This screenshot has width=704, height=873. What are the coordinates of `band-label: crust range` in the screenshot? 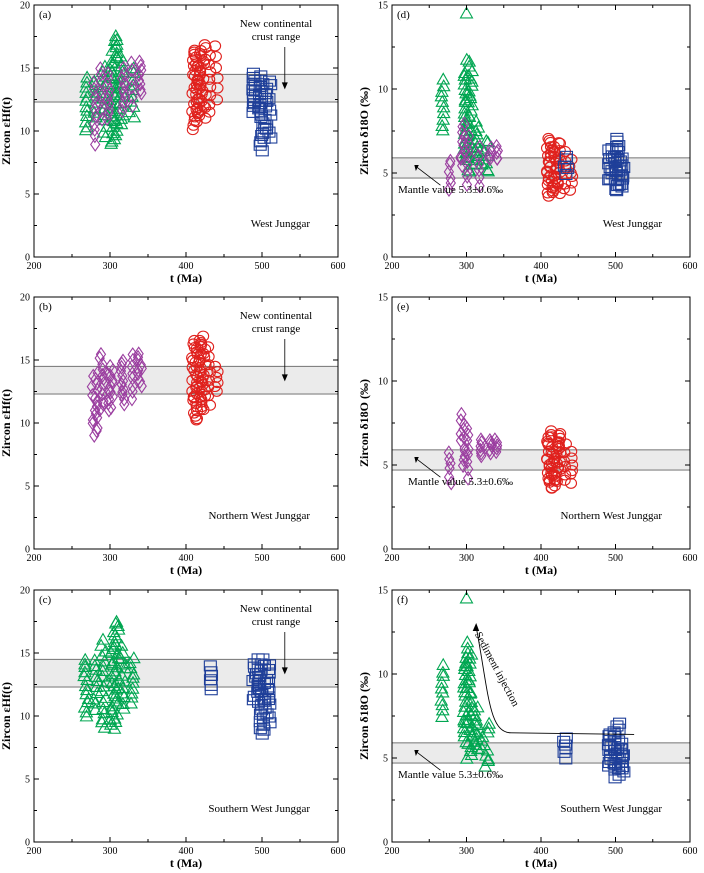 It's located at (276, 622).